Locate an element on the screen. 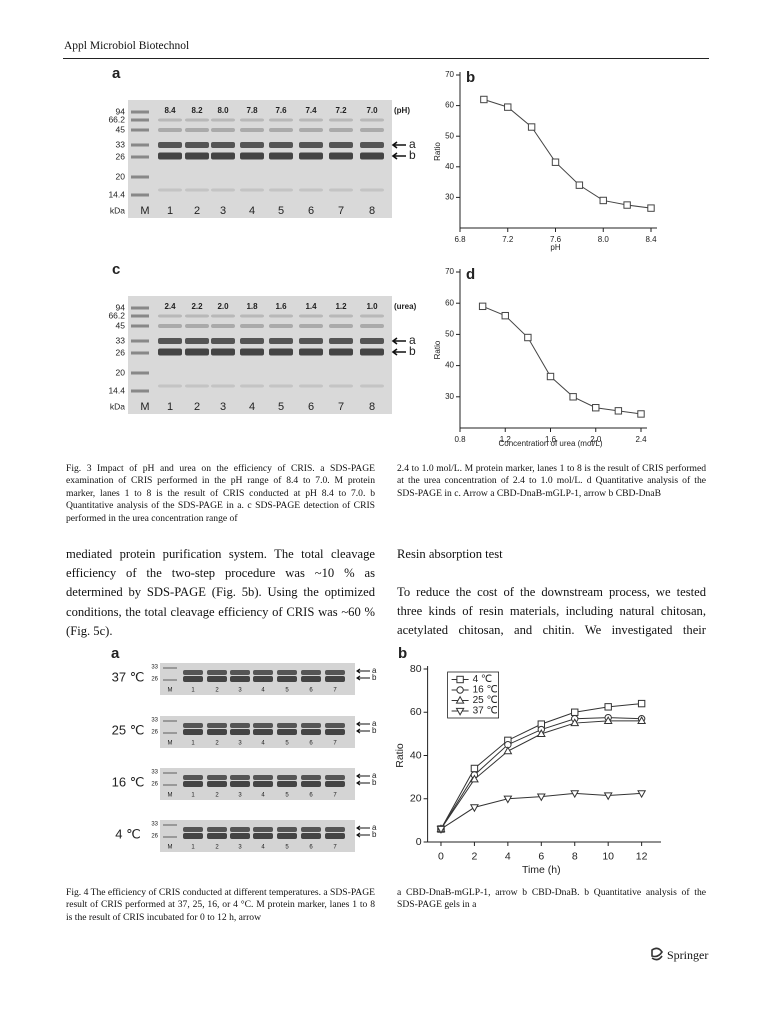 The image size is (771, 1024). temperature-label: 25 ℃ is located at coordinates (128, 729).